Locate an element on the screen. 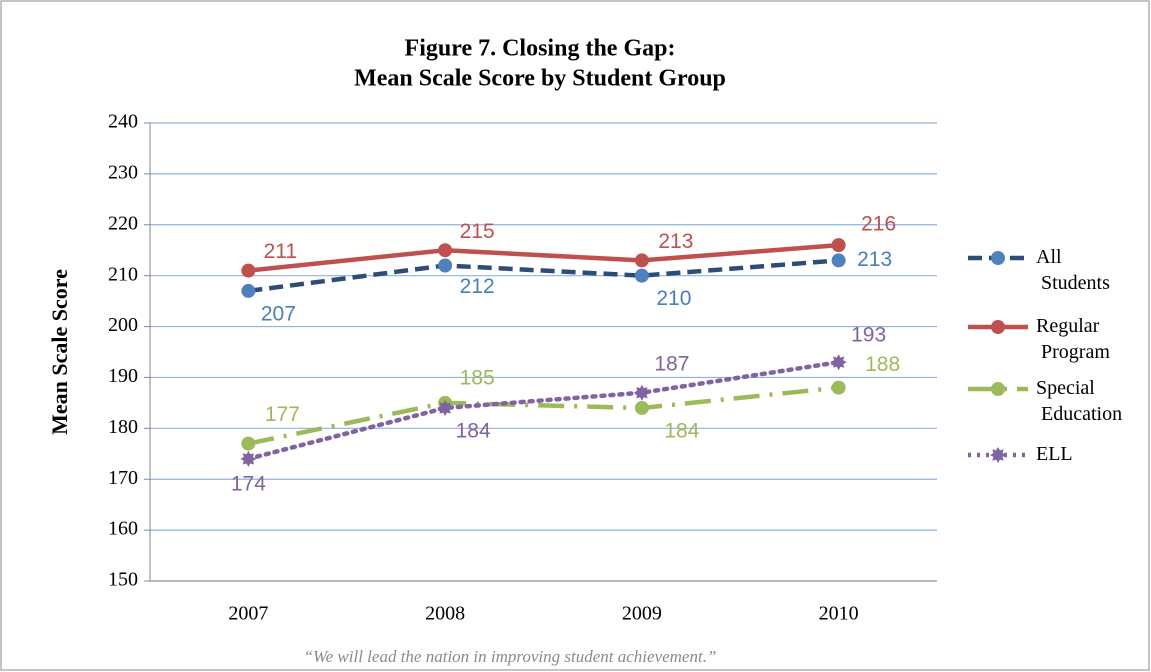  y-tick-label: 150 is located at coordinates (123, 580).